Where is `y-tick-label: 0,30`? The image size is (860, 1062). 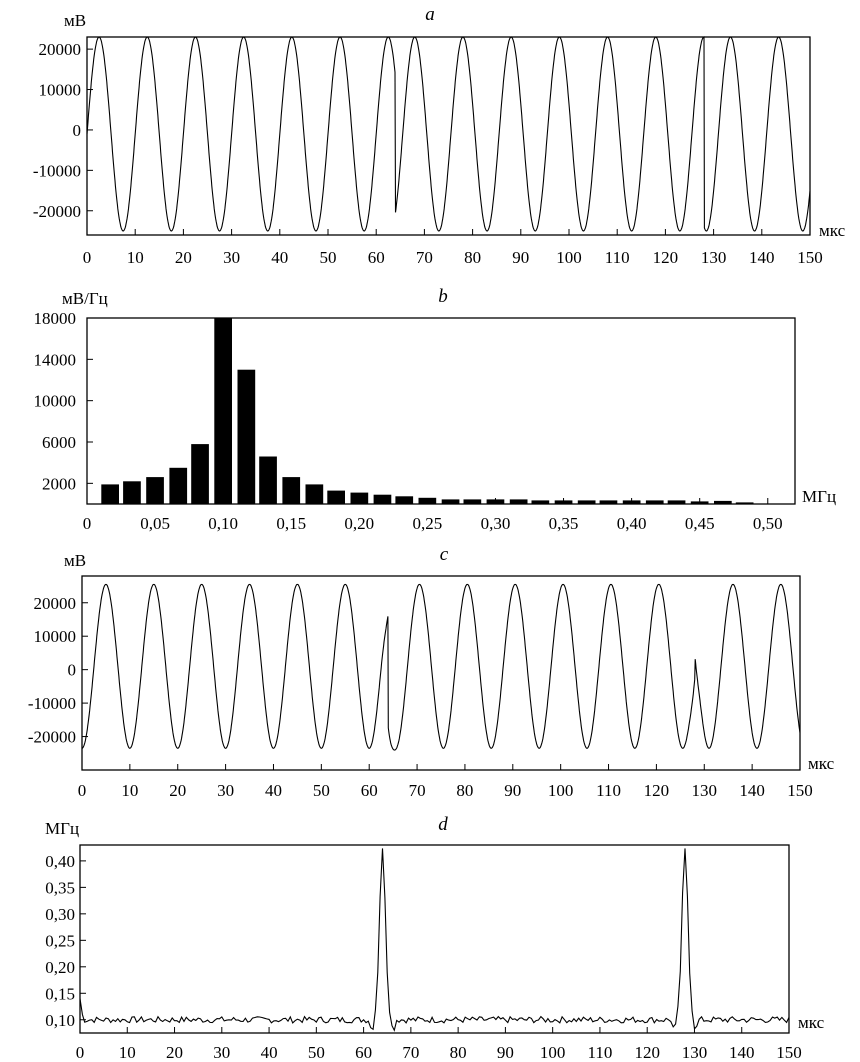 y-tick-label: 0,30 is located at coordinates (60, 914).